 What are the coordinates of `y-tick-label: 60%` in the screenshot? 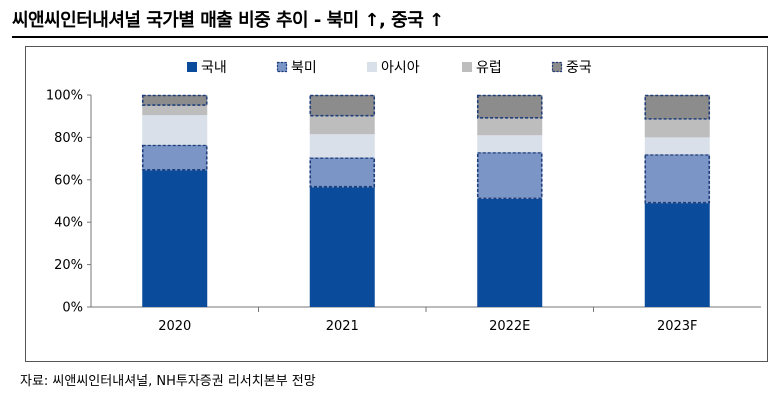 It's located at (68, 180).